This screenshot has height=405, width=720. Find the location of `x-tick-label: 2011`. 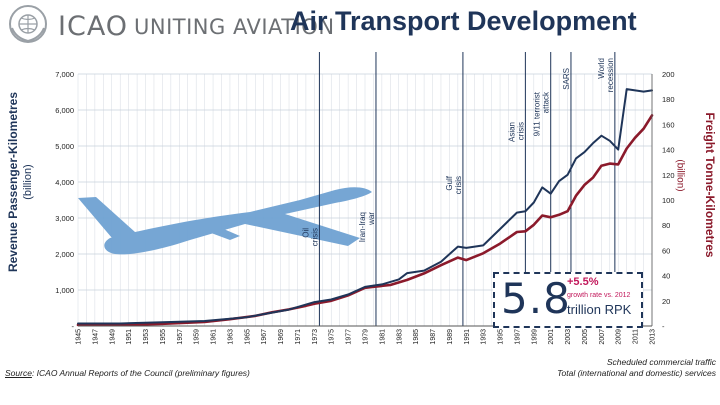

x-tick-label: 2011 is located at coordinates (636, 336).